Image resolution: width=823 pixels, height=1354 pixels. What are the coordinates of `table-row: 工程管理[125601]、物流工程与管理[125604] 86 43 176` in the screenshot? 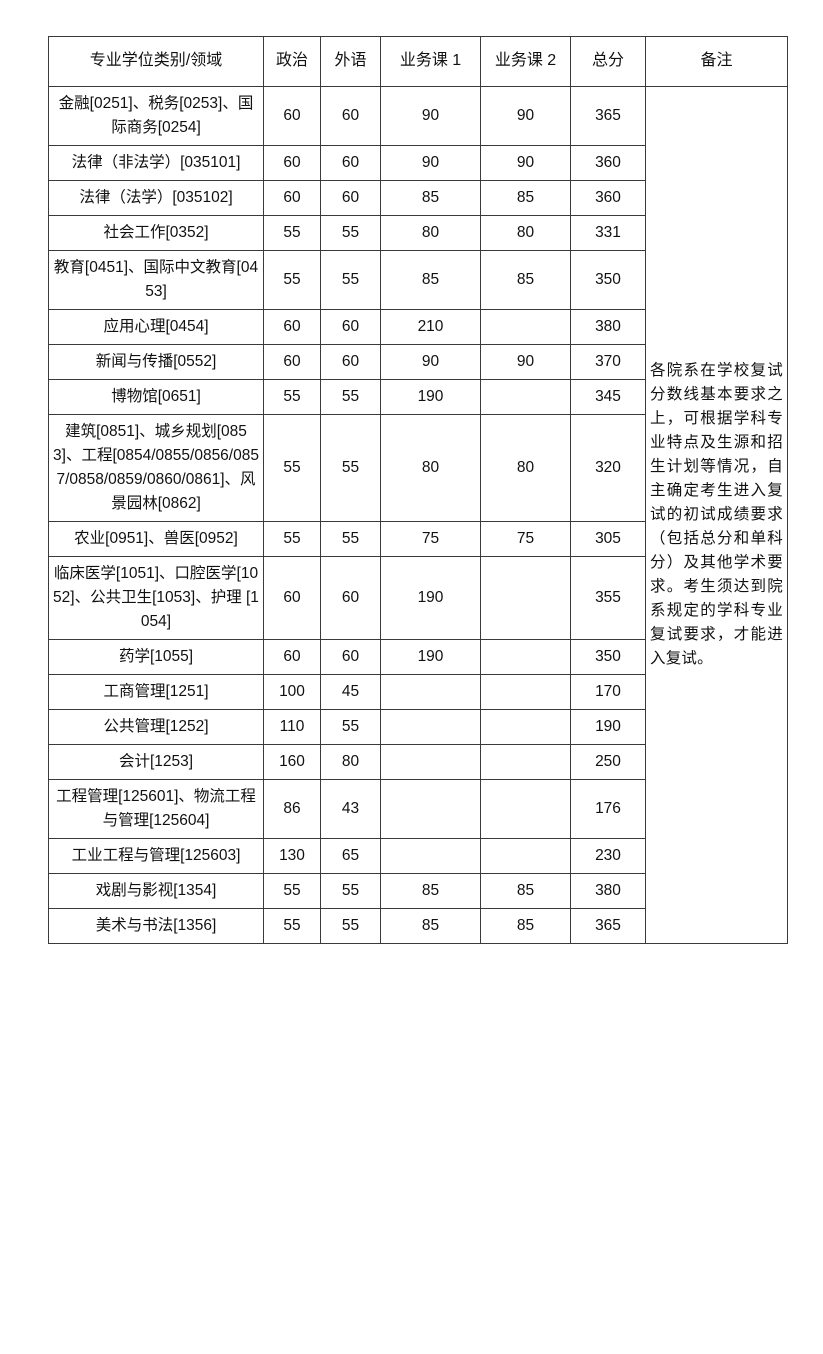 It's located at (418, 809).